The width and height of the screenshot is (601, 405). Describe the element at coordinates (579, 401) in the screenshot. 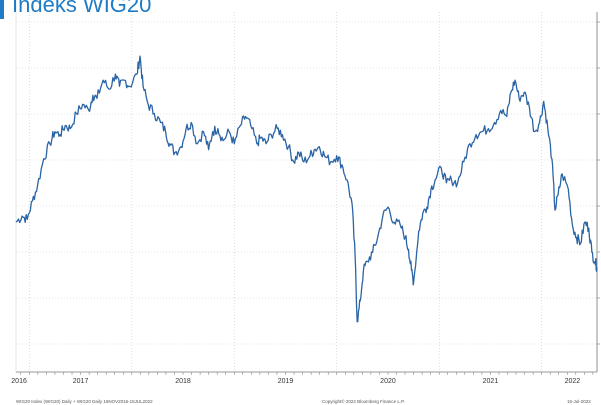

I see `footer-date: 15-Jul-2022` at that location.